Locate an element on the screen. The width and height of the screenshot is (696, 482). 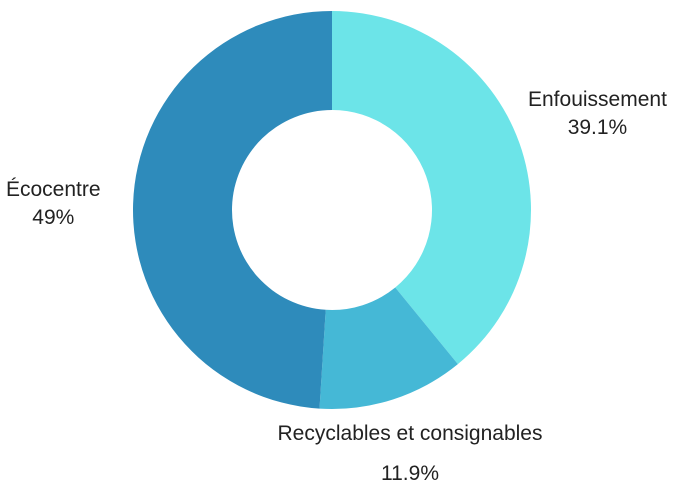
slice-label-ecocentre: Écocentre 49% is located at coordinates (53, 204).